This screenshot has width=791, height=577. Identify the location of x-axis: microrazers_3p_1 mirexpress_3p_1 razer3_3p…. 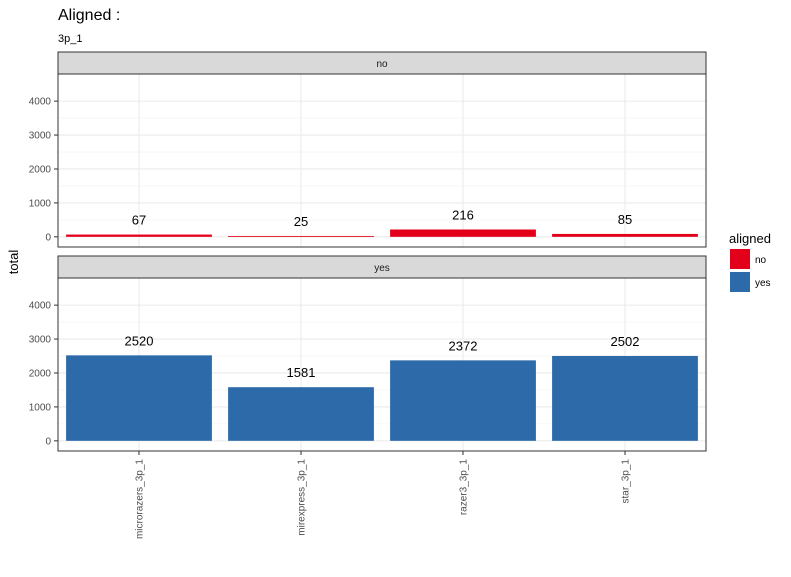
(383, 495).